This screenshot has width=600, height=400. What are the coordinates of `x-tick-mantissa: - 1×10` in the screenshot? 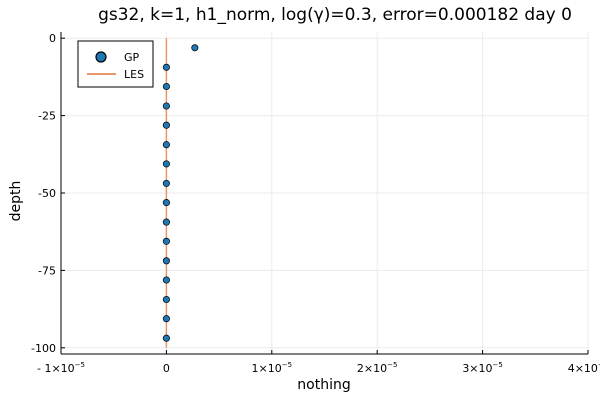 It's located at (56, 368).